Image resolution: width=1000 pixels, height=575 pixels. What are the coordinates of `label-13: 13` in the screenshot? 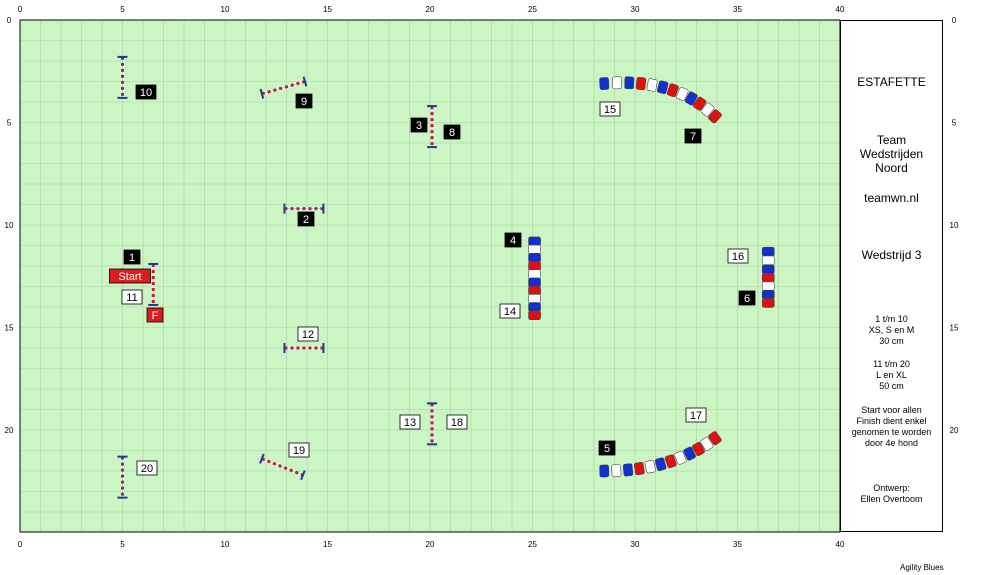 It's located at (410, 422).